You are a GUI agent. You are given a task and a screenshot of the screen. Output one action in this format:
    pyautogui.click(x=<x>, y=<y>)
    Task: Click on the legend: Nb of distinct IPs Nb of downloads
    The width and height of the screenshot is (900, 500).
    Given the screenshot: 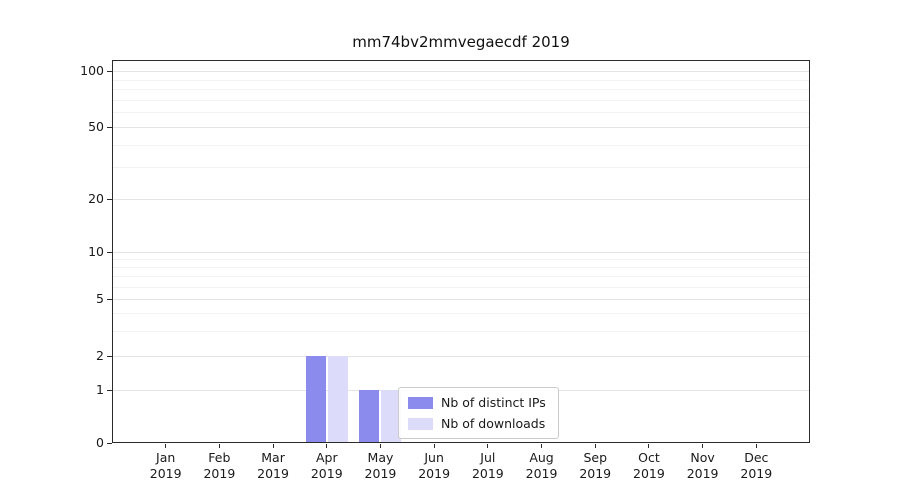 What is the action you would take?
    pyautogui.click(x=478, y=413)
    